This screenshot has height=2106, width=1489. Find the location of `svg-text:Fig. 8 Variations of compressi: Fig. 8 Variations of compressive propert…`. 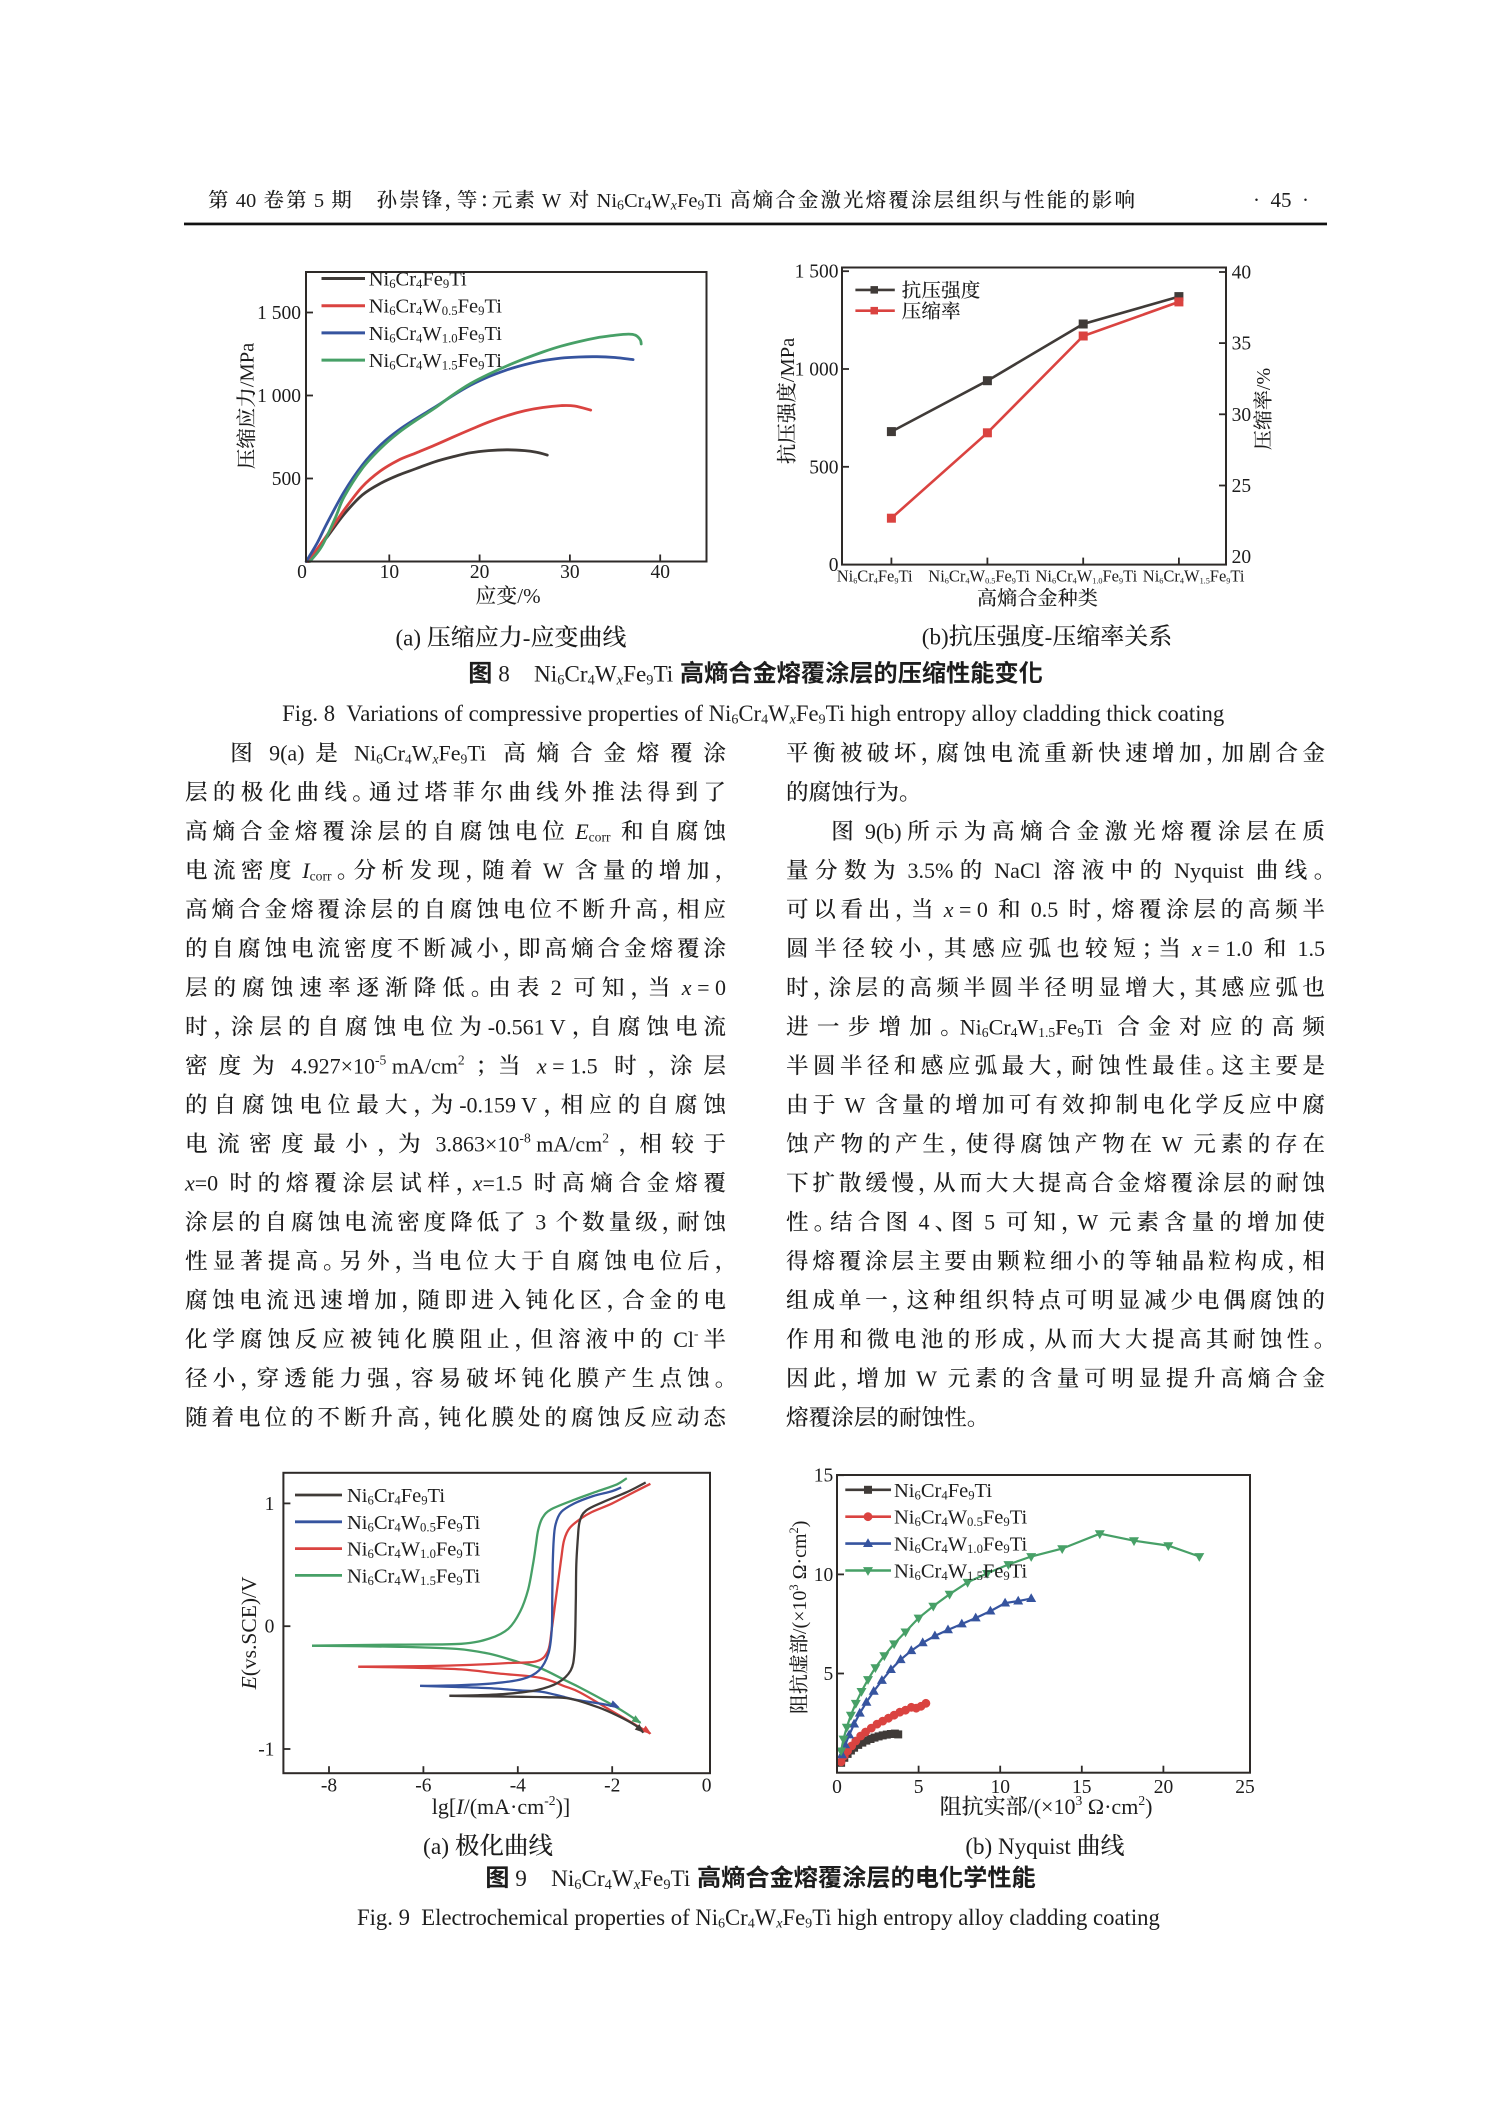

svg-text:Fig. 8 Variations of compressi: Fig. 8 Variations of compressive propert… is located at coordinates (753, 714).